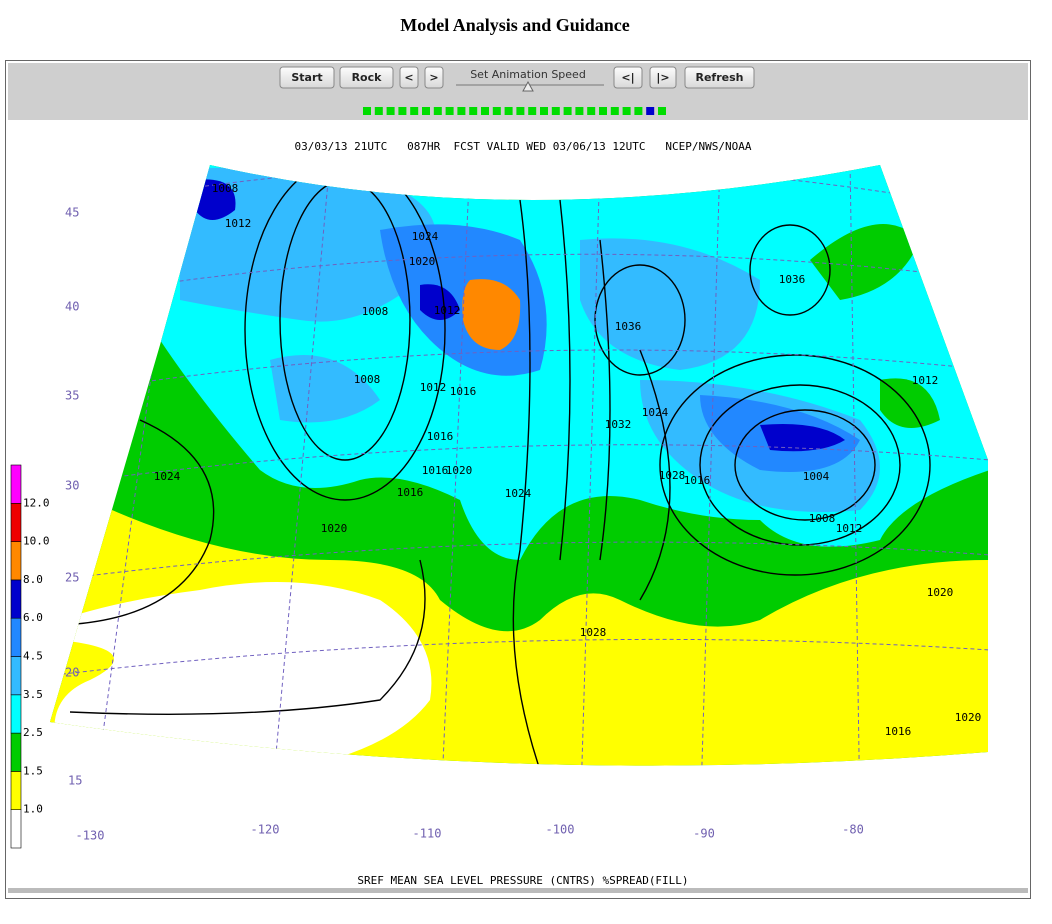 The width and height of the screenshot is (1052, 924). Describe the element at coordinates (36, 541) in the screenshot. I see `legend-label: 10.0` at that location.